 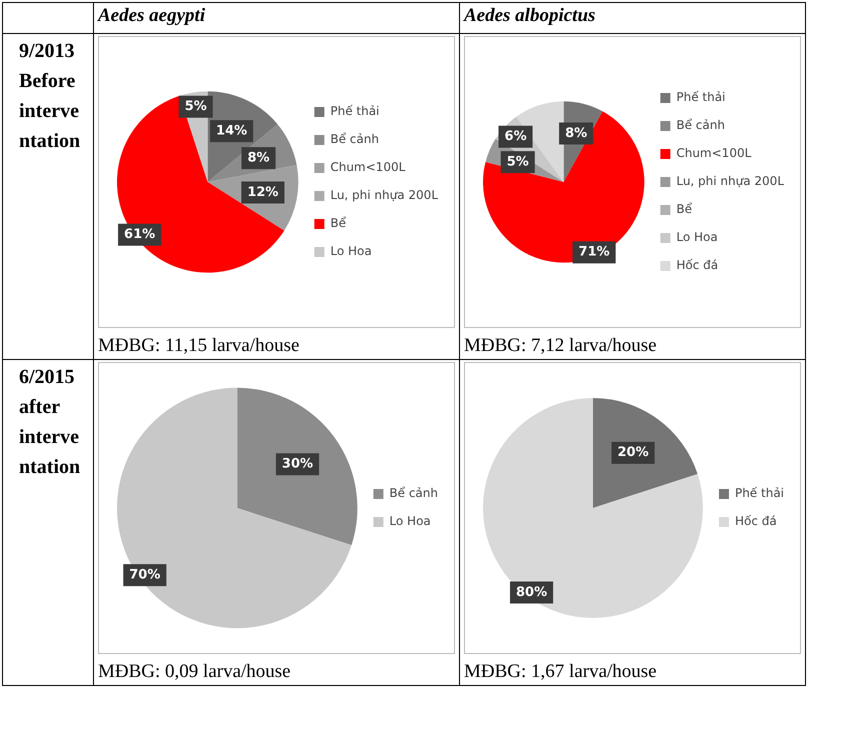 I want to click on text: MĐBG: 11,15 larva/house, so click(x=199, y=346).